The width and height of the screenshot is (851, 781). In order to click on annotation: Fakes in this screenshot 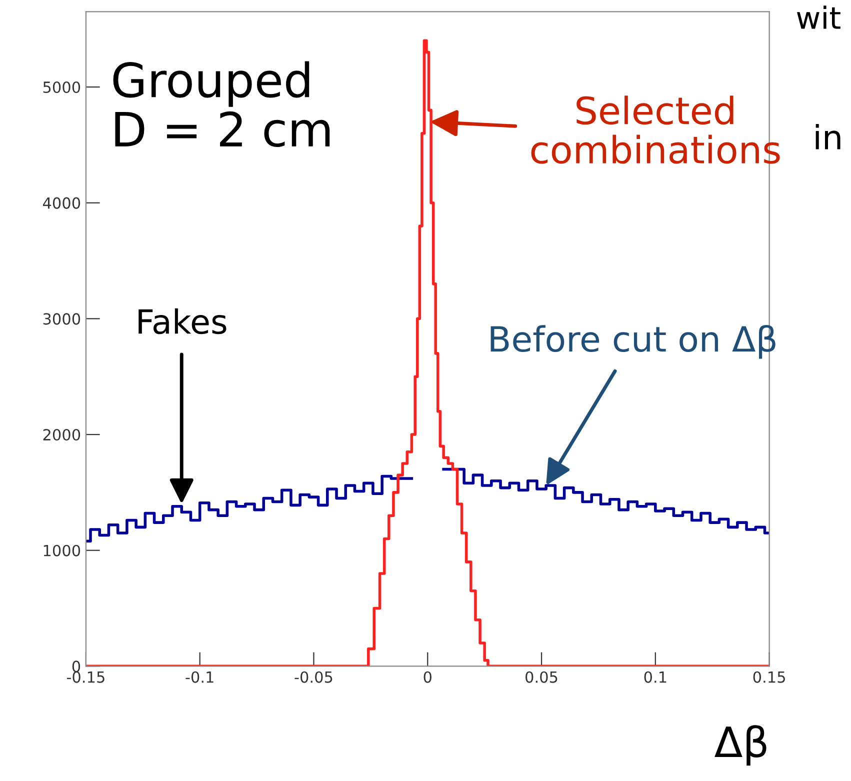, I will do `click(182, 321)`.